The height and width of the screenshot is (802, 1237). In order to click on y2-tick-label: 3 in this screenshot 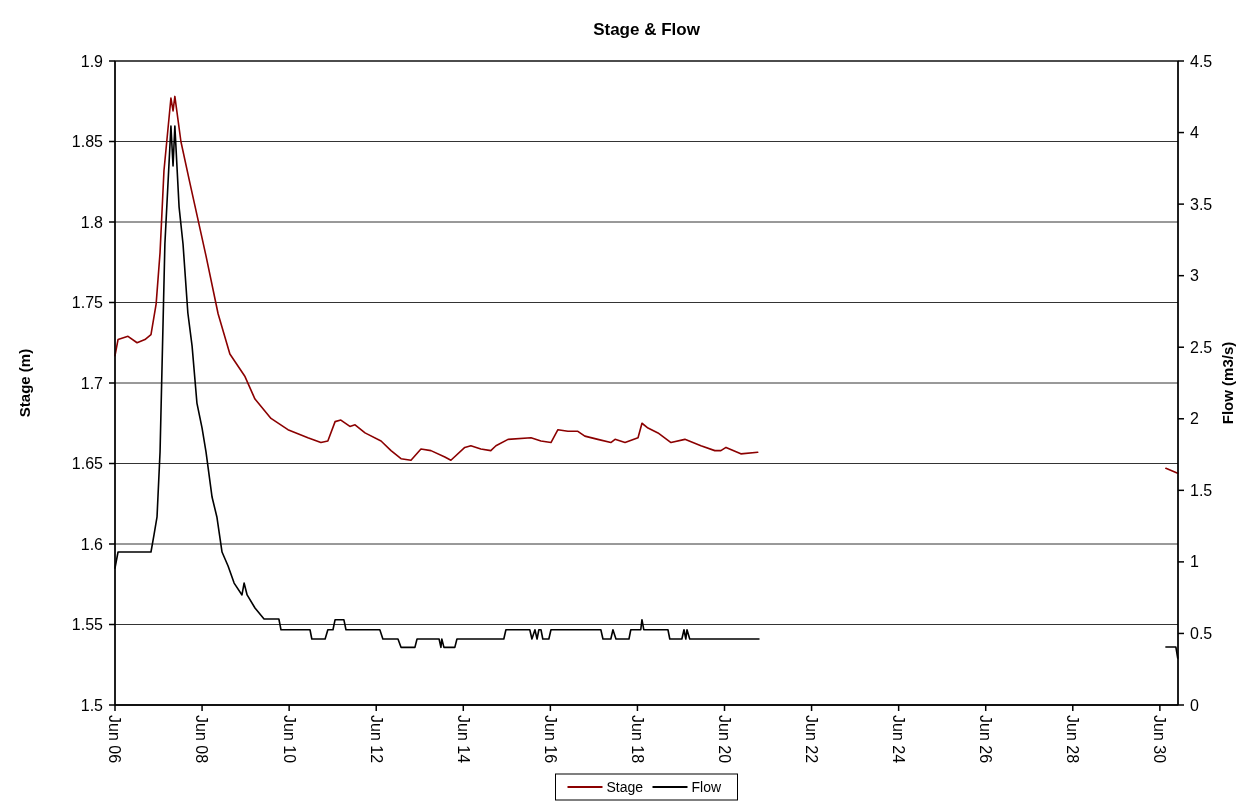, I will do `click(1194, 276)`.